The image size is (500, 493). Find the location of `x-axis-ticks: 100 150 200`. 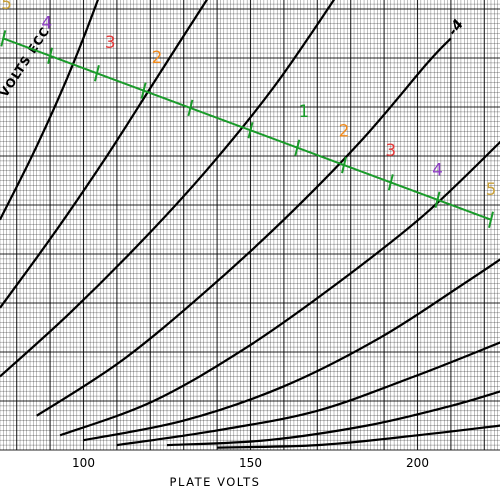

x-axis-ticks: 100 150 200 is located at coordinates (250, 463).